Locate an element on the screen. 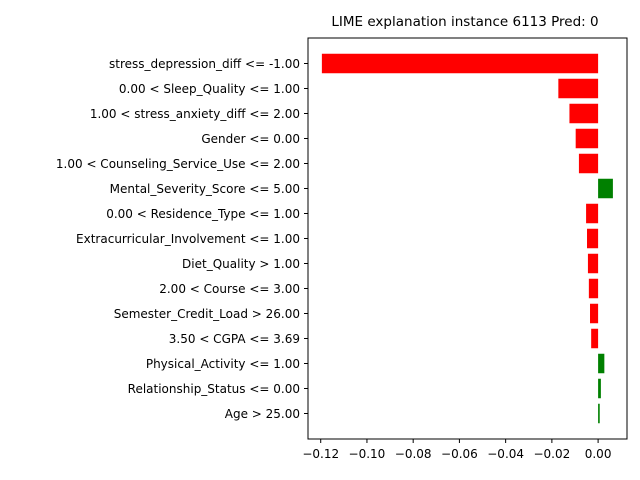 The image size is (640, 480). y-tick-label: Relationship_Status <= 0.00 is located at coordinates (214, 389).